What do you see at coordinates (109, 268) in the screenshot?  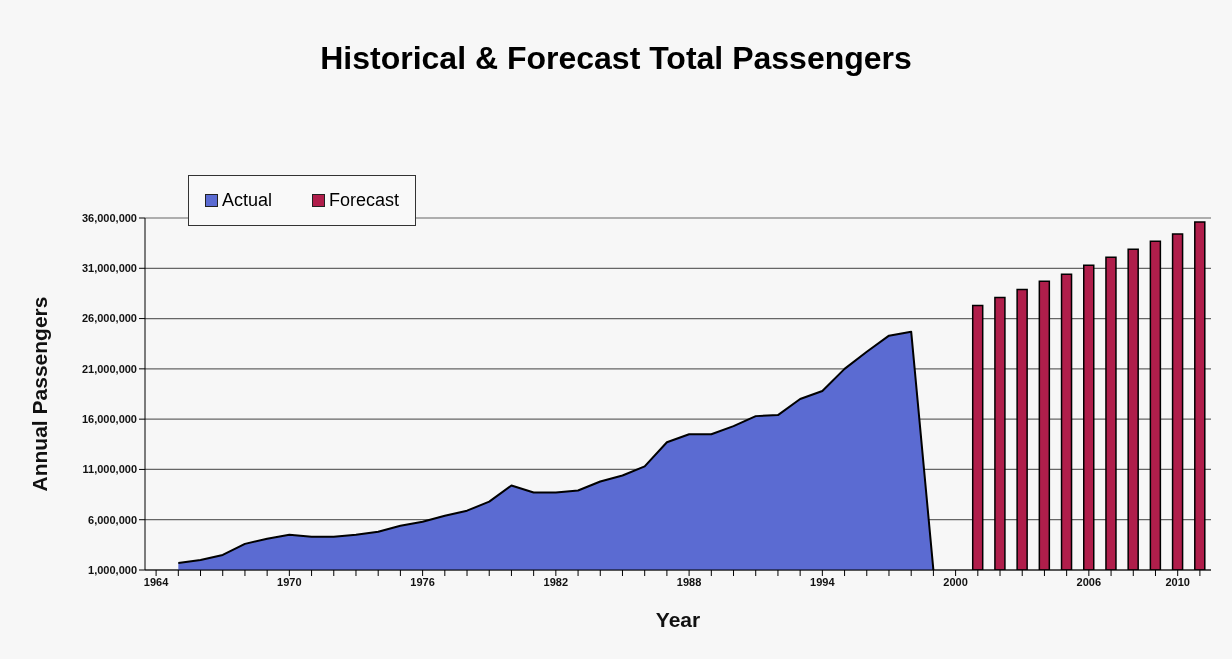 I see `y-tick-label: 31,000,000` at bounding box center [109, 268].